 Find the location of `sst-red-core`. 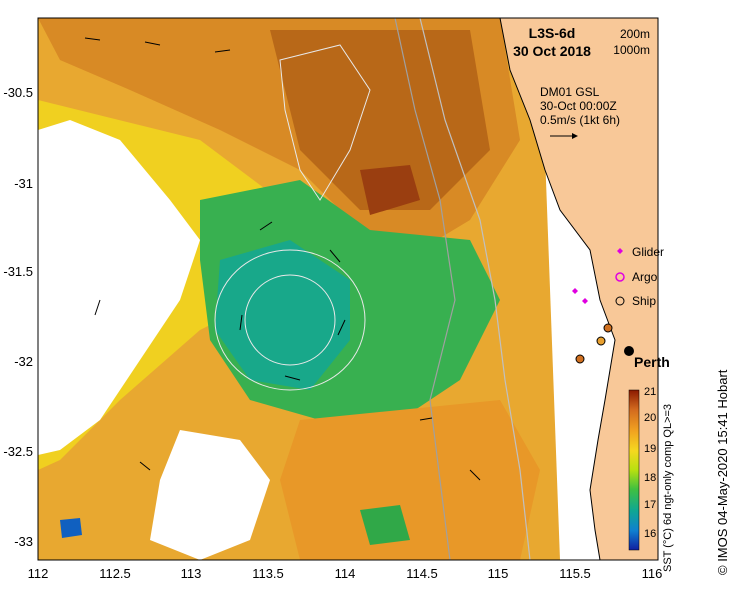

sst-red-core is located at coordinates (390, 190).